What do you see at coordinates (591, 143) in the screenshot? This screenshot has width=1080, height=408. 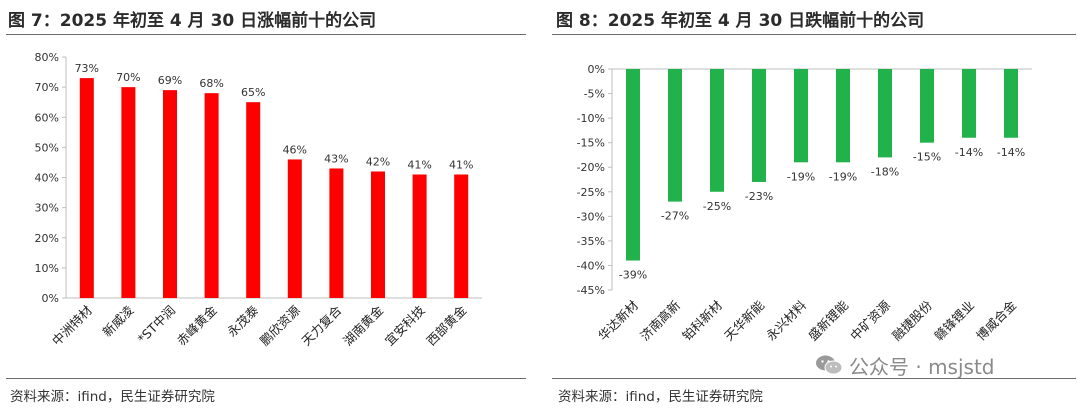 I see `y-tick-label: -15%` at bounding box center [591, 143].